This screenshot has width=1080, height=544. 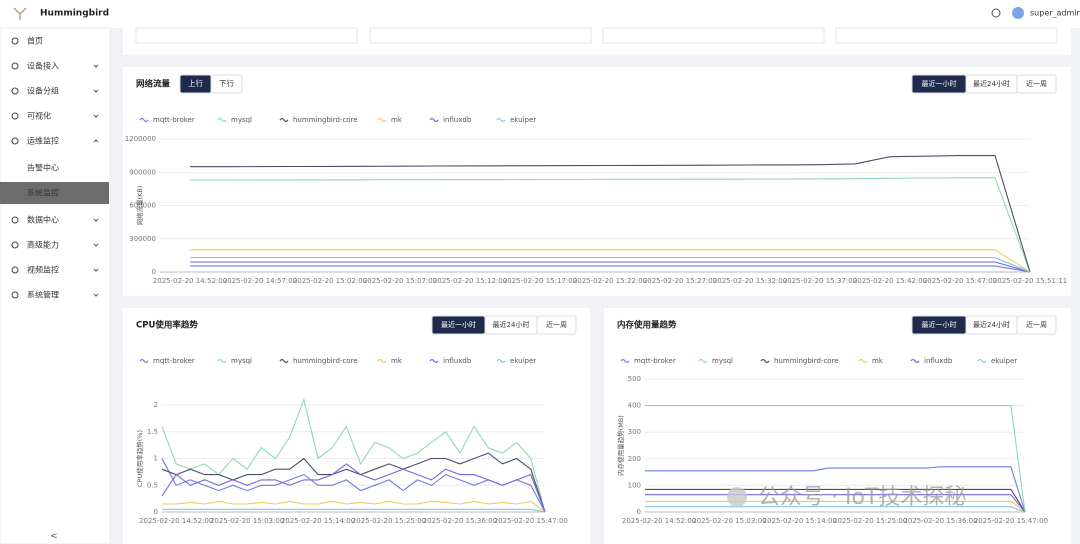 What do you see at coordinates (156, 405) in the screenshot?
I see `y-tick-label: 2` at bounding box center [156, 405].